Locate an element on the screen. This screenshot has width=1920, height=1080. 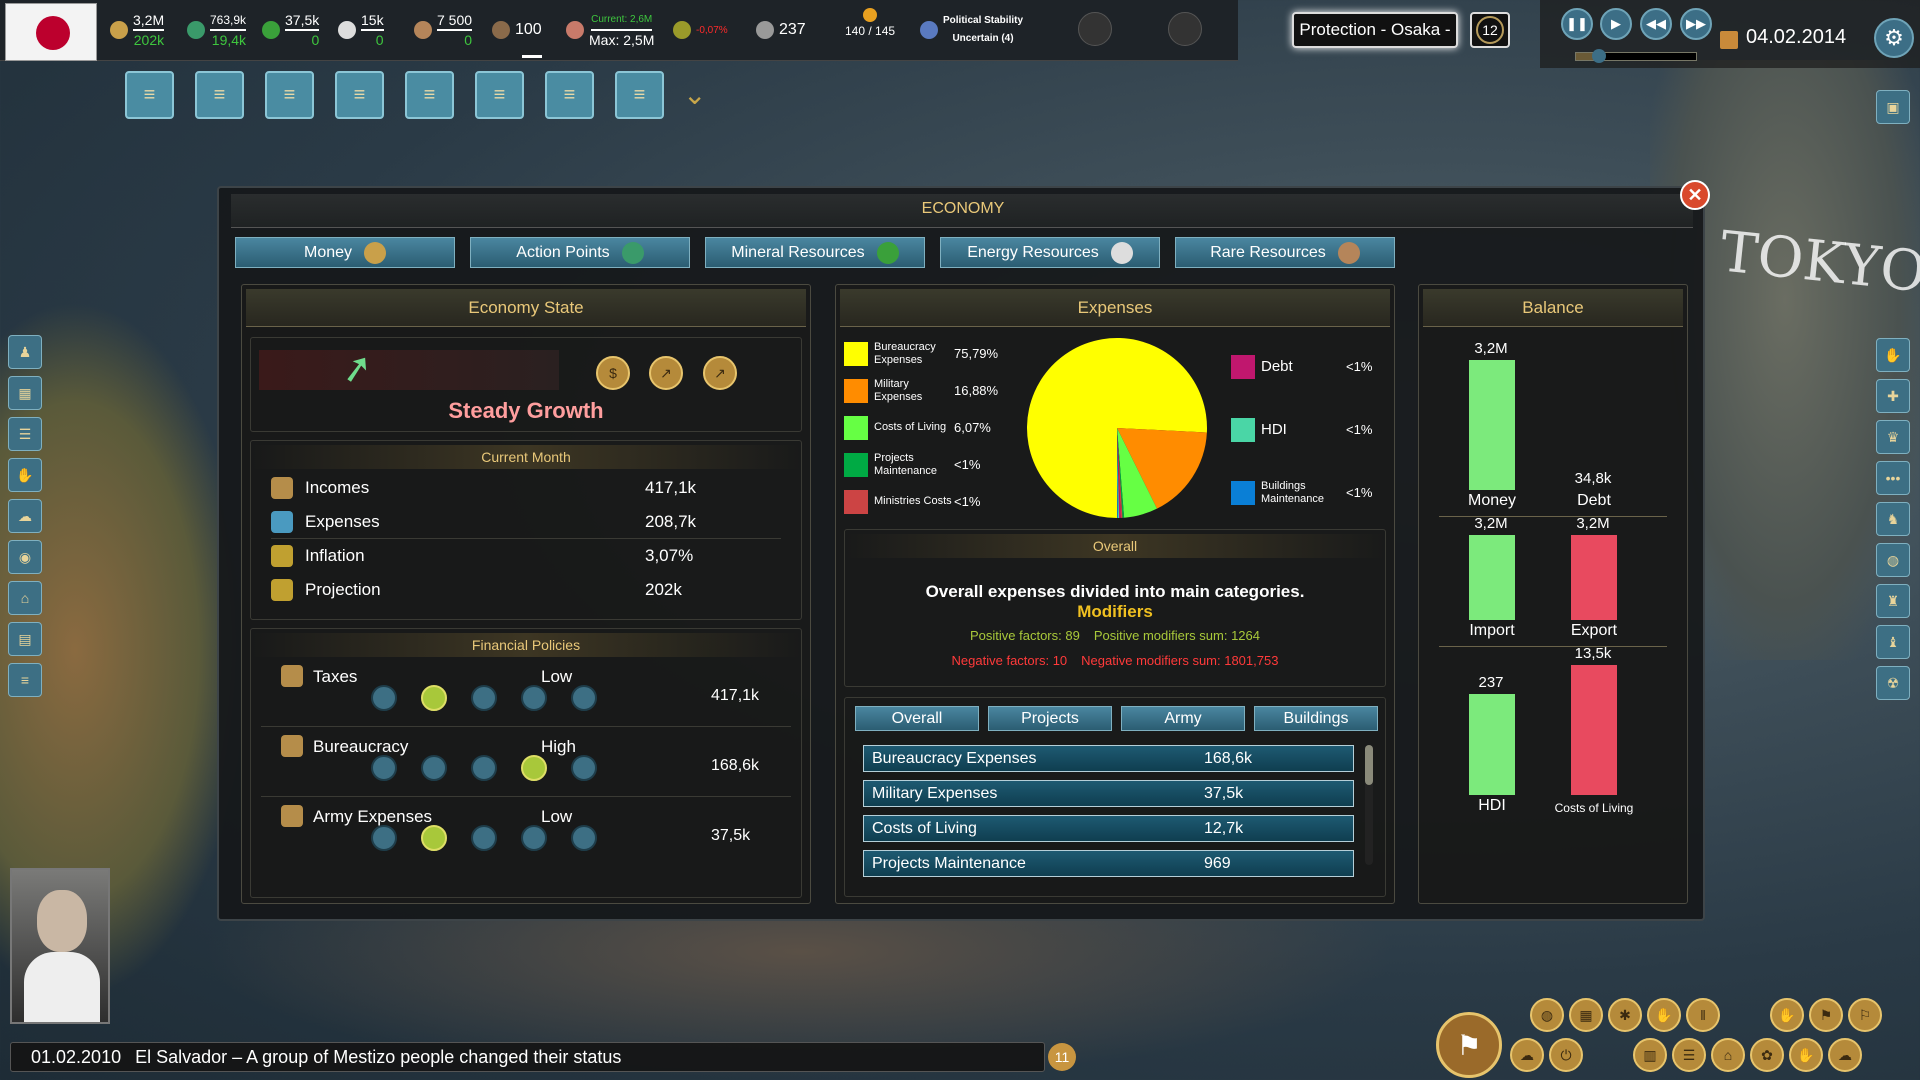
sidebar-button: ▤ is located at coordinates (25, 639).